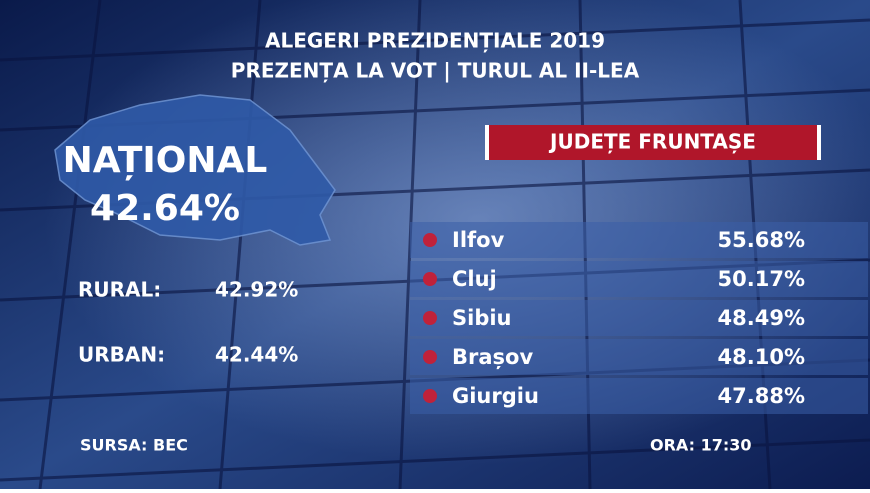  What do you see at coordinates (761, 240) in the screenshot?
I see `county-value: 55.68%` at bounding box center [761, 240].